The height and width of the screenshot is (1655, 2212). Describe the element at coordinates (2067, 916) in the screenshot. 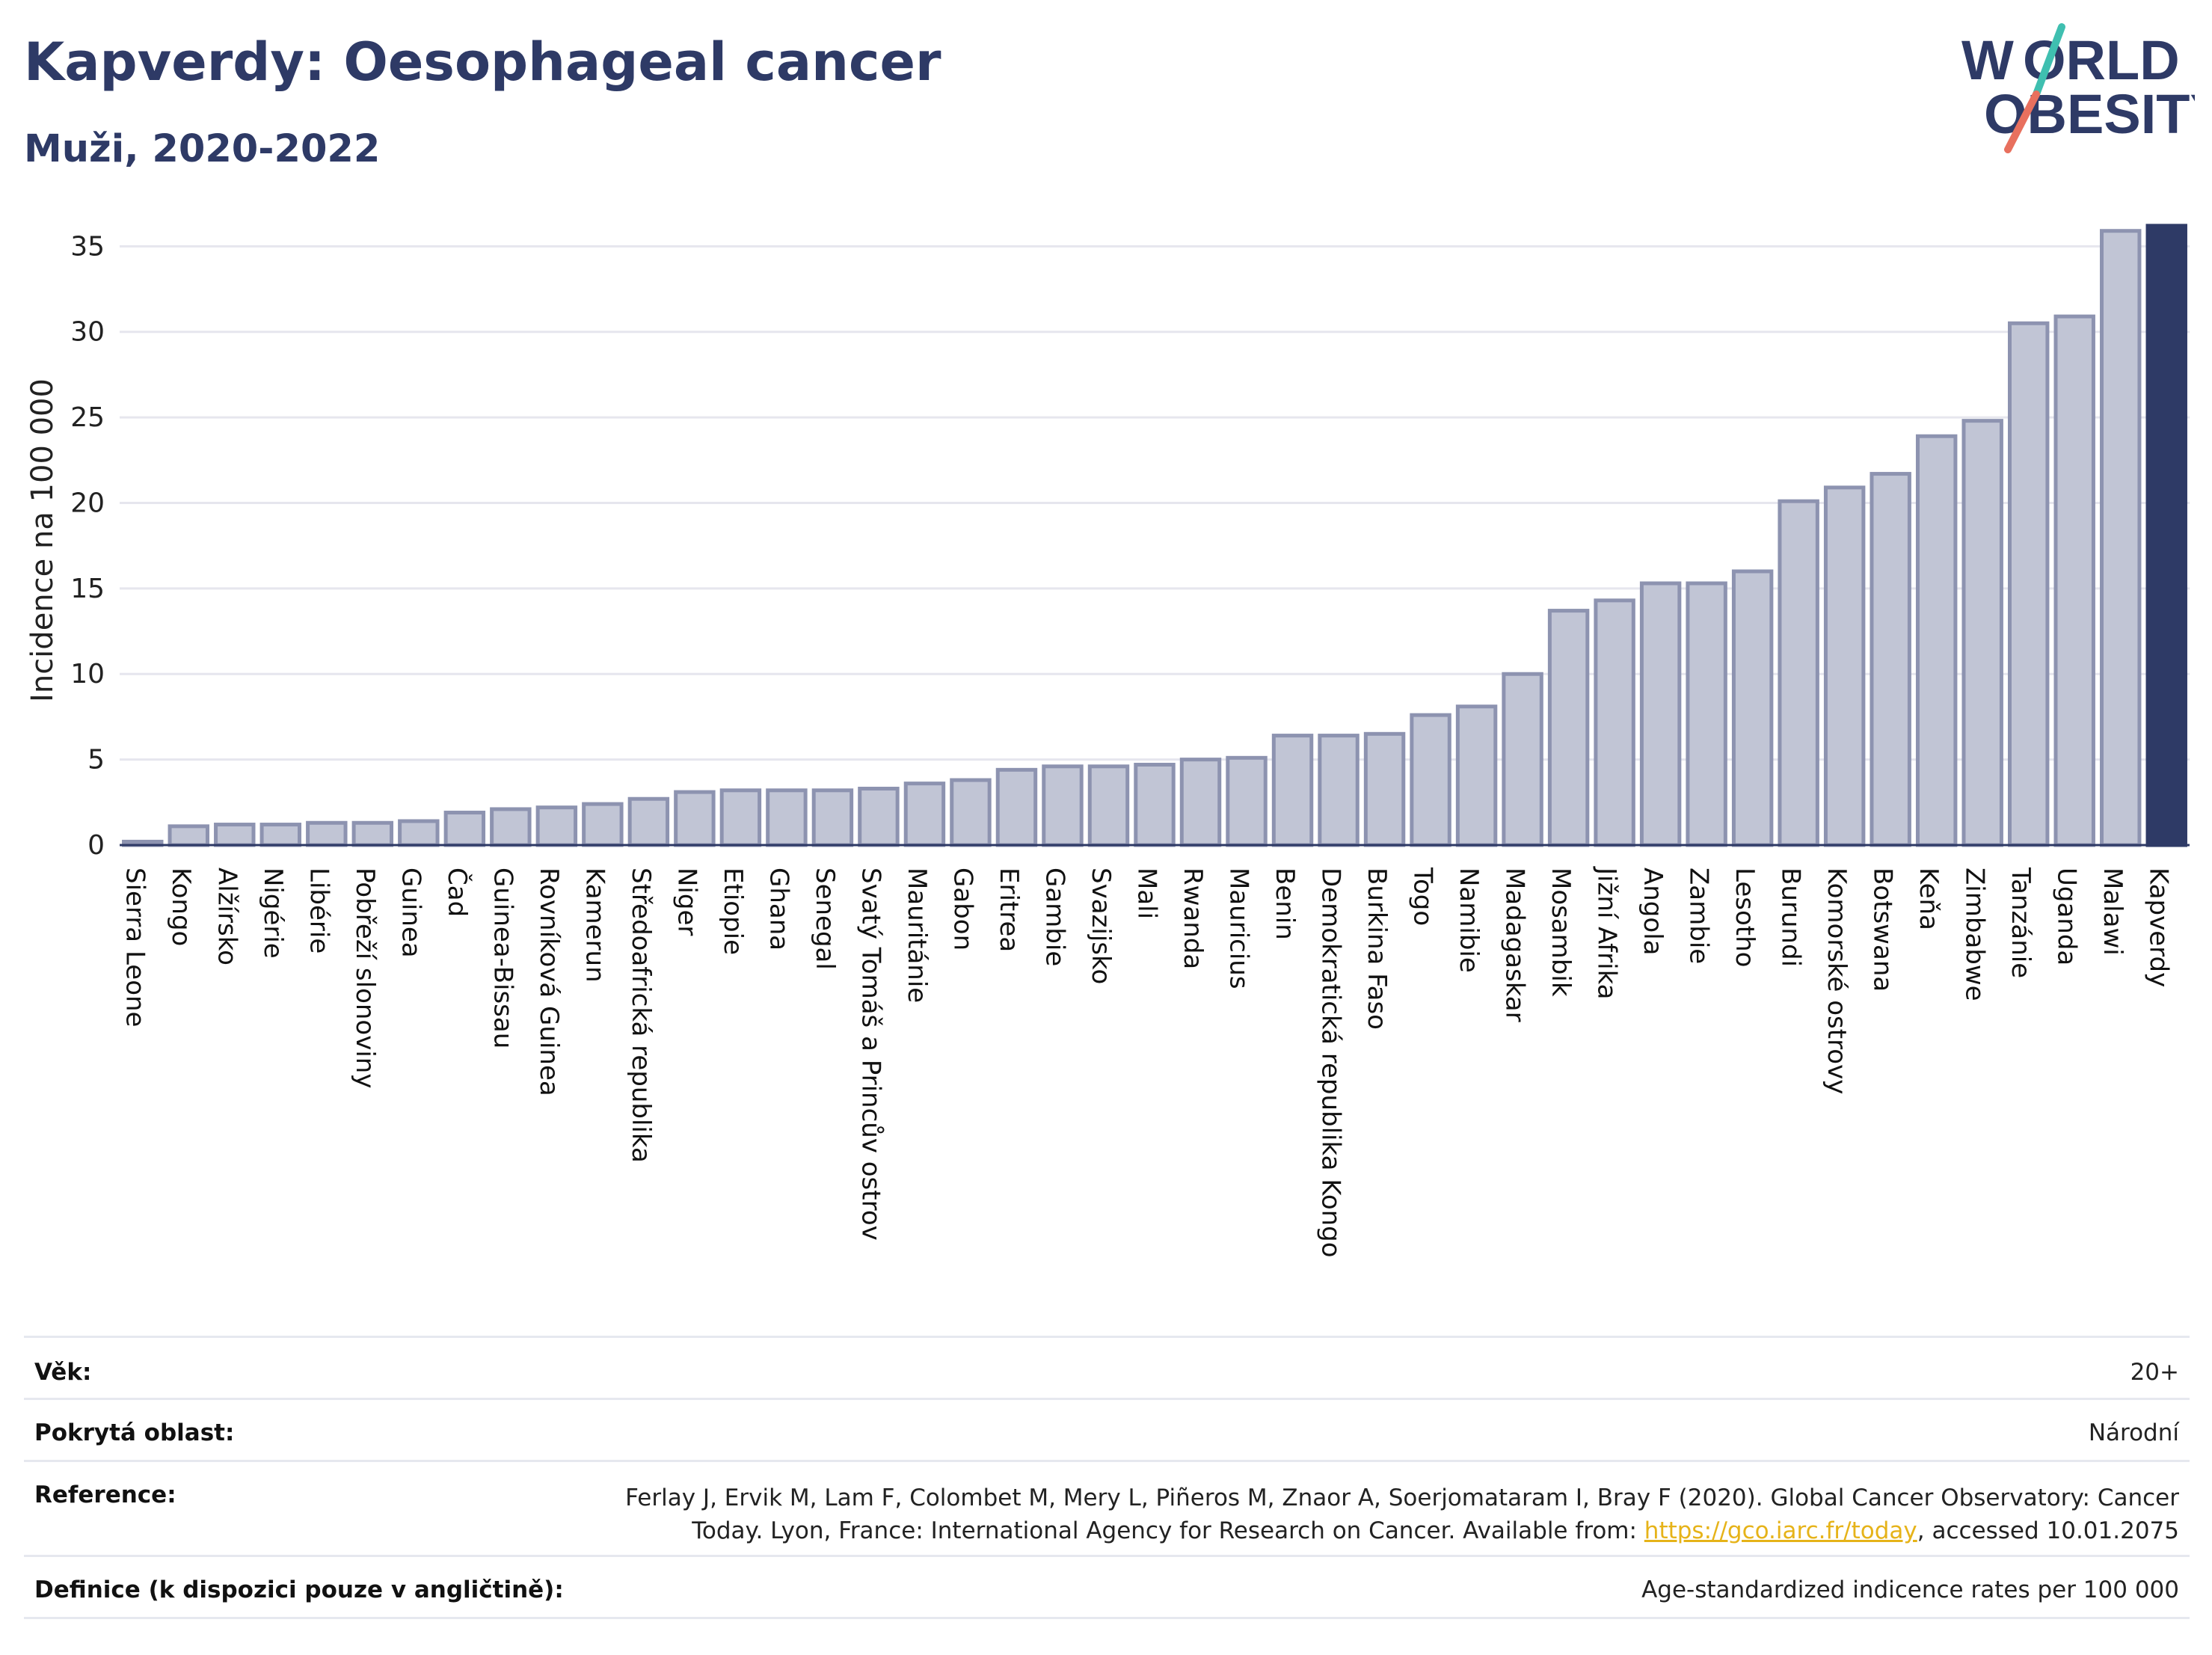

I see `x-tick-label: Uganda` at that location.